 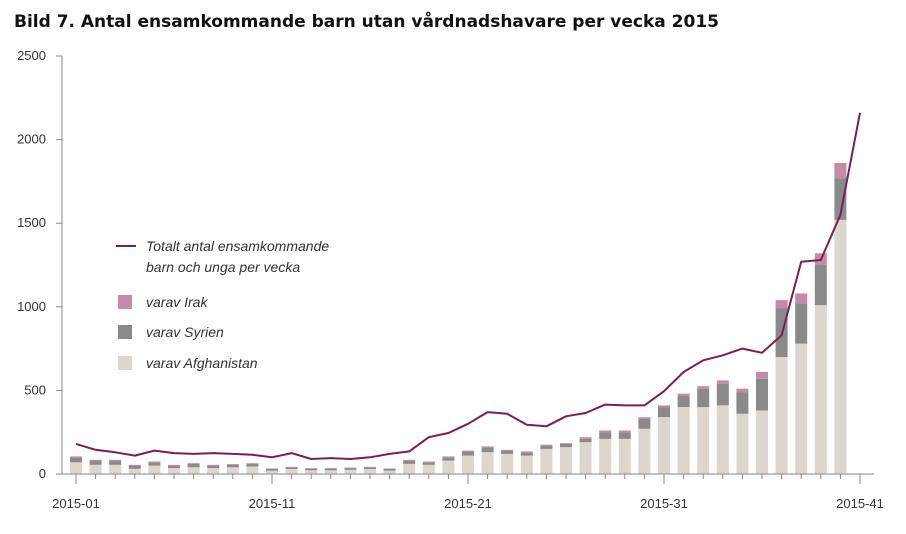 What do you see at coordinates (237, 246) in the screenshot?
I see `legend-label-total: Totalt antal ensamkommande` at bounding box center [237, 246].